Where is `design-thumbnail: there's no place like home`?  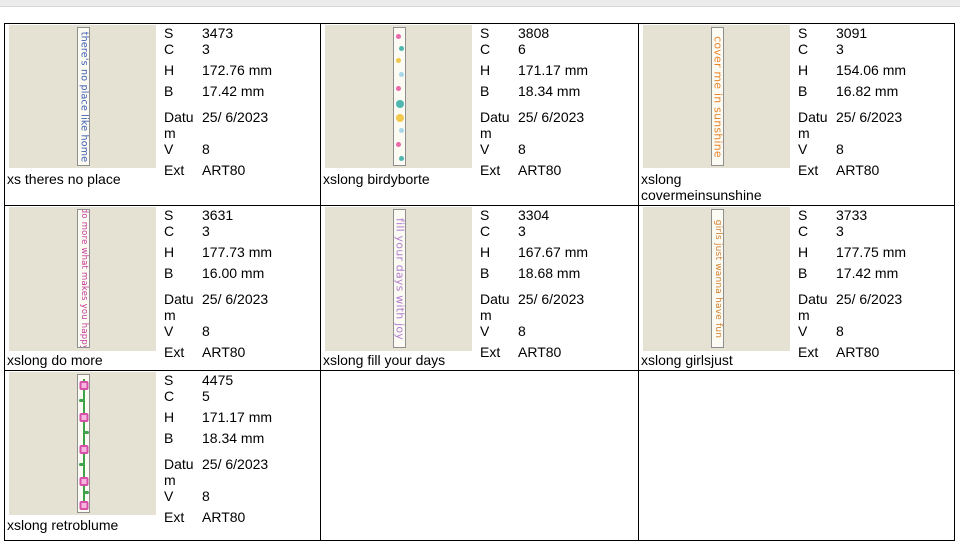
design-thumbnail: there's no place like home is located at coordinates (82, 96).